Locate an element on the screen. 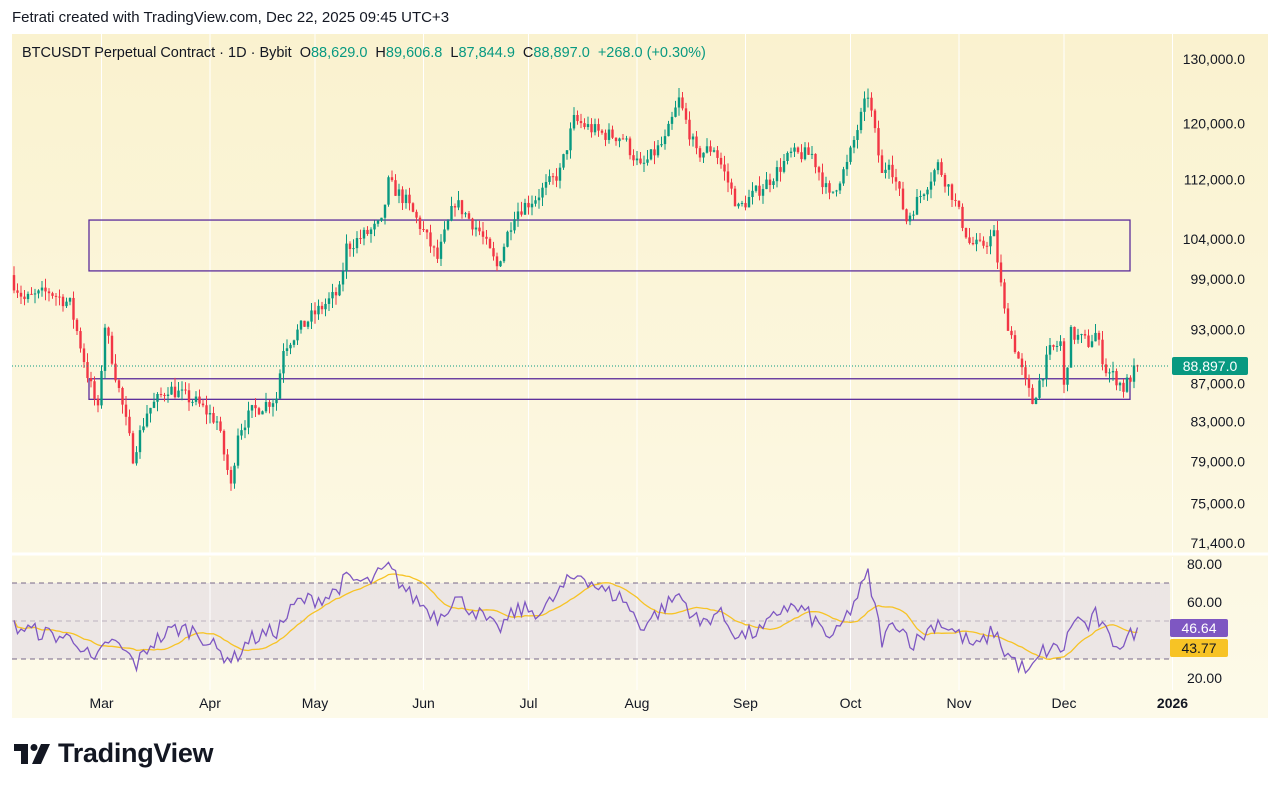 This screenshot has height=797, width=1280. rsi-axis: 80.00 60.00 20.00 is located at coordinates (1204, 621).